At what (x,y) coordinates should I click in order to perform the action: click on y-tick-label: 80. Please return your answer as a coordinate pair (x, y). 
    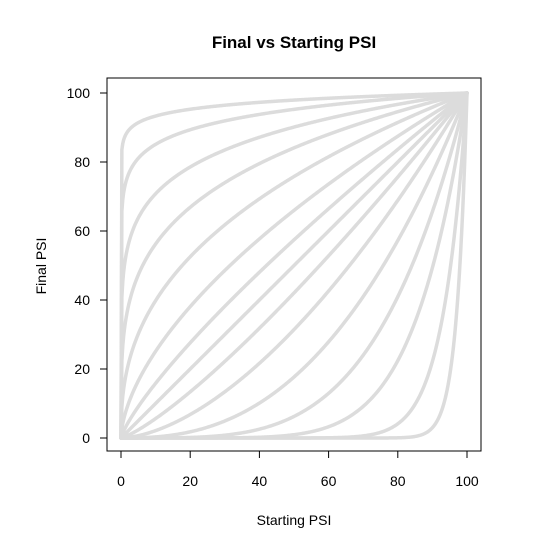
    Looking at the image, I should click on (82, 162).